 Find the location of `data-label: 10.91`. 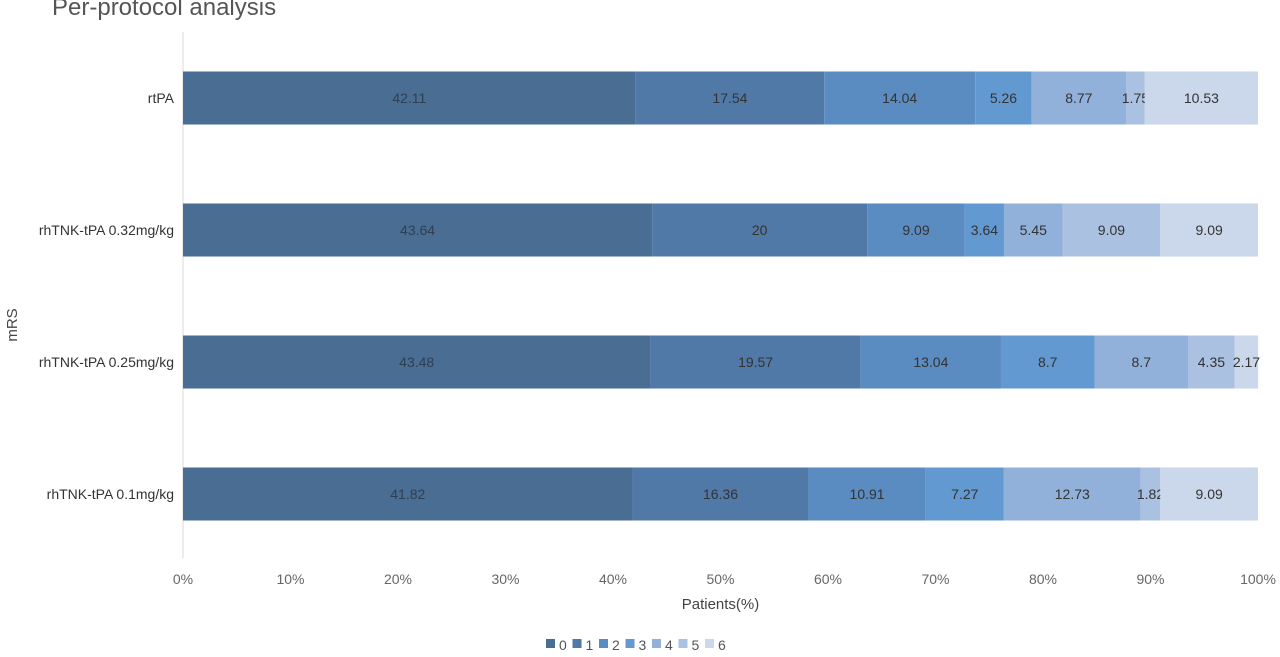

data-label: 10.91 is located at coordinates (867, 494).